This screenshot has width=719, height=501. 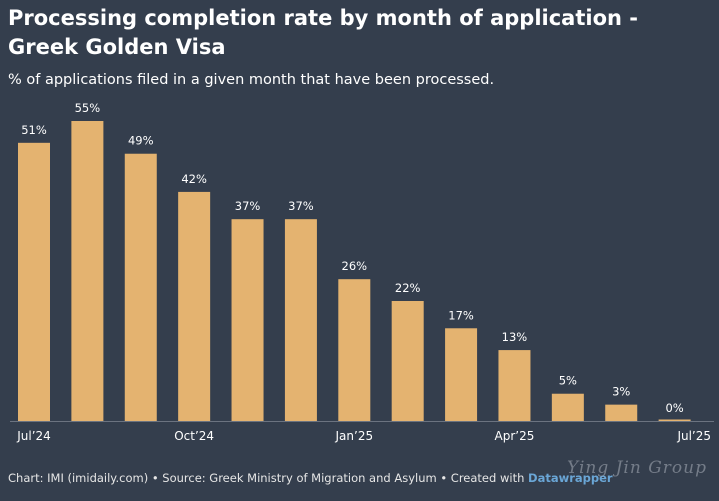 What do you see at coordinates (194, 179) in the screenshot?
I see `value-label: 42%` at bounding box center [194, 179].